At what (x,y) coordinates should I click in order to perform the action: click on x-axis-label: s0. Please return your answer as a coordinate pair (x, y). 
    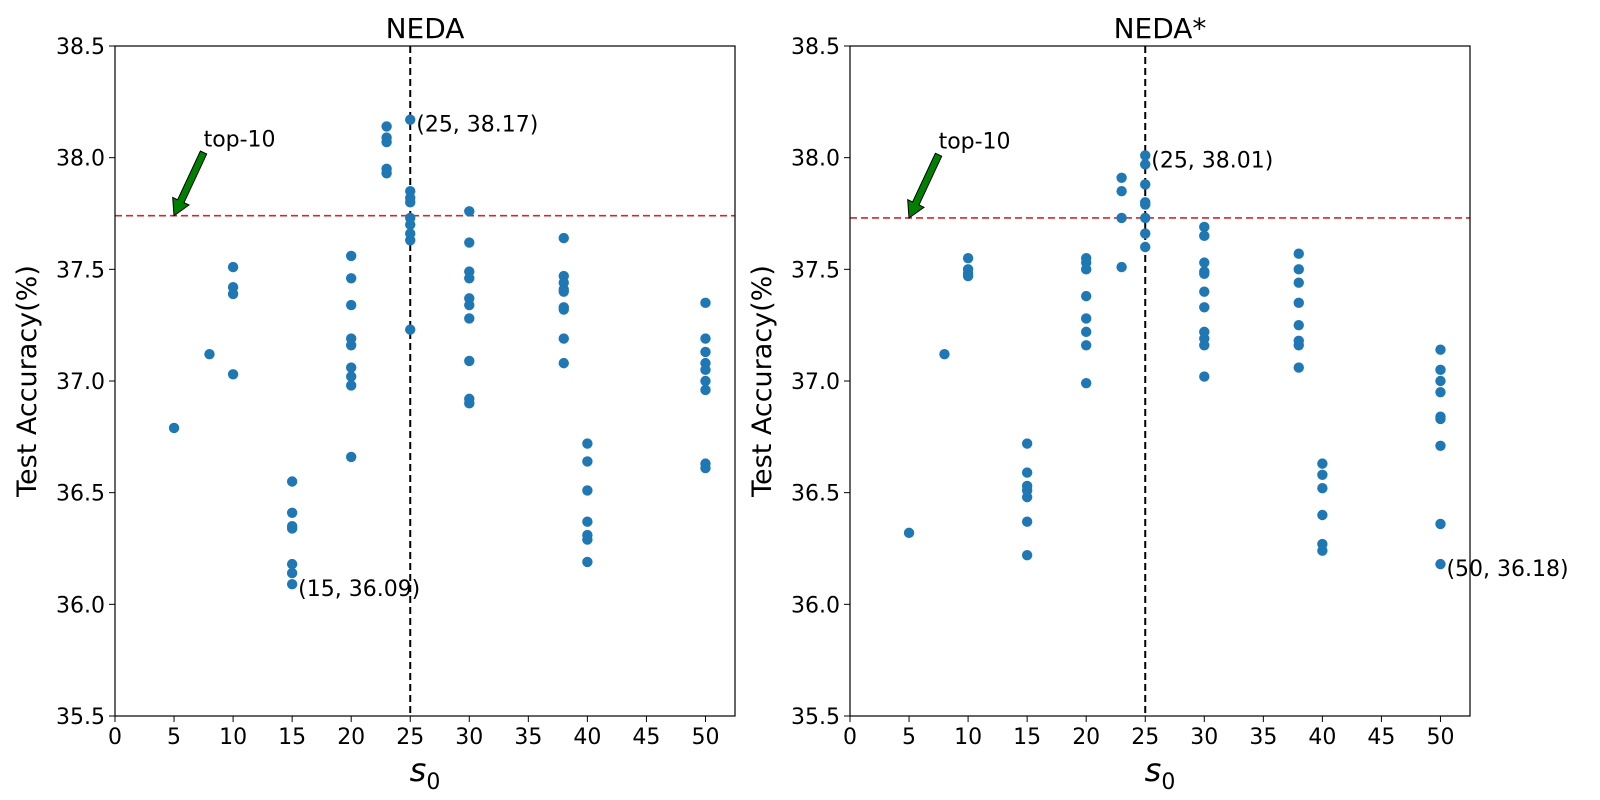
    Looking at the image, I should click on (425, 773).